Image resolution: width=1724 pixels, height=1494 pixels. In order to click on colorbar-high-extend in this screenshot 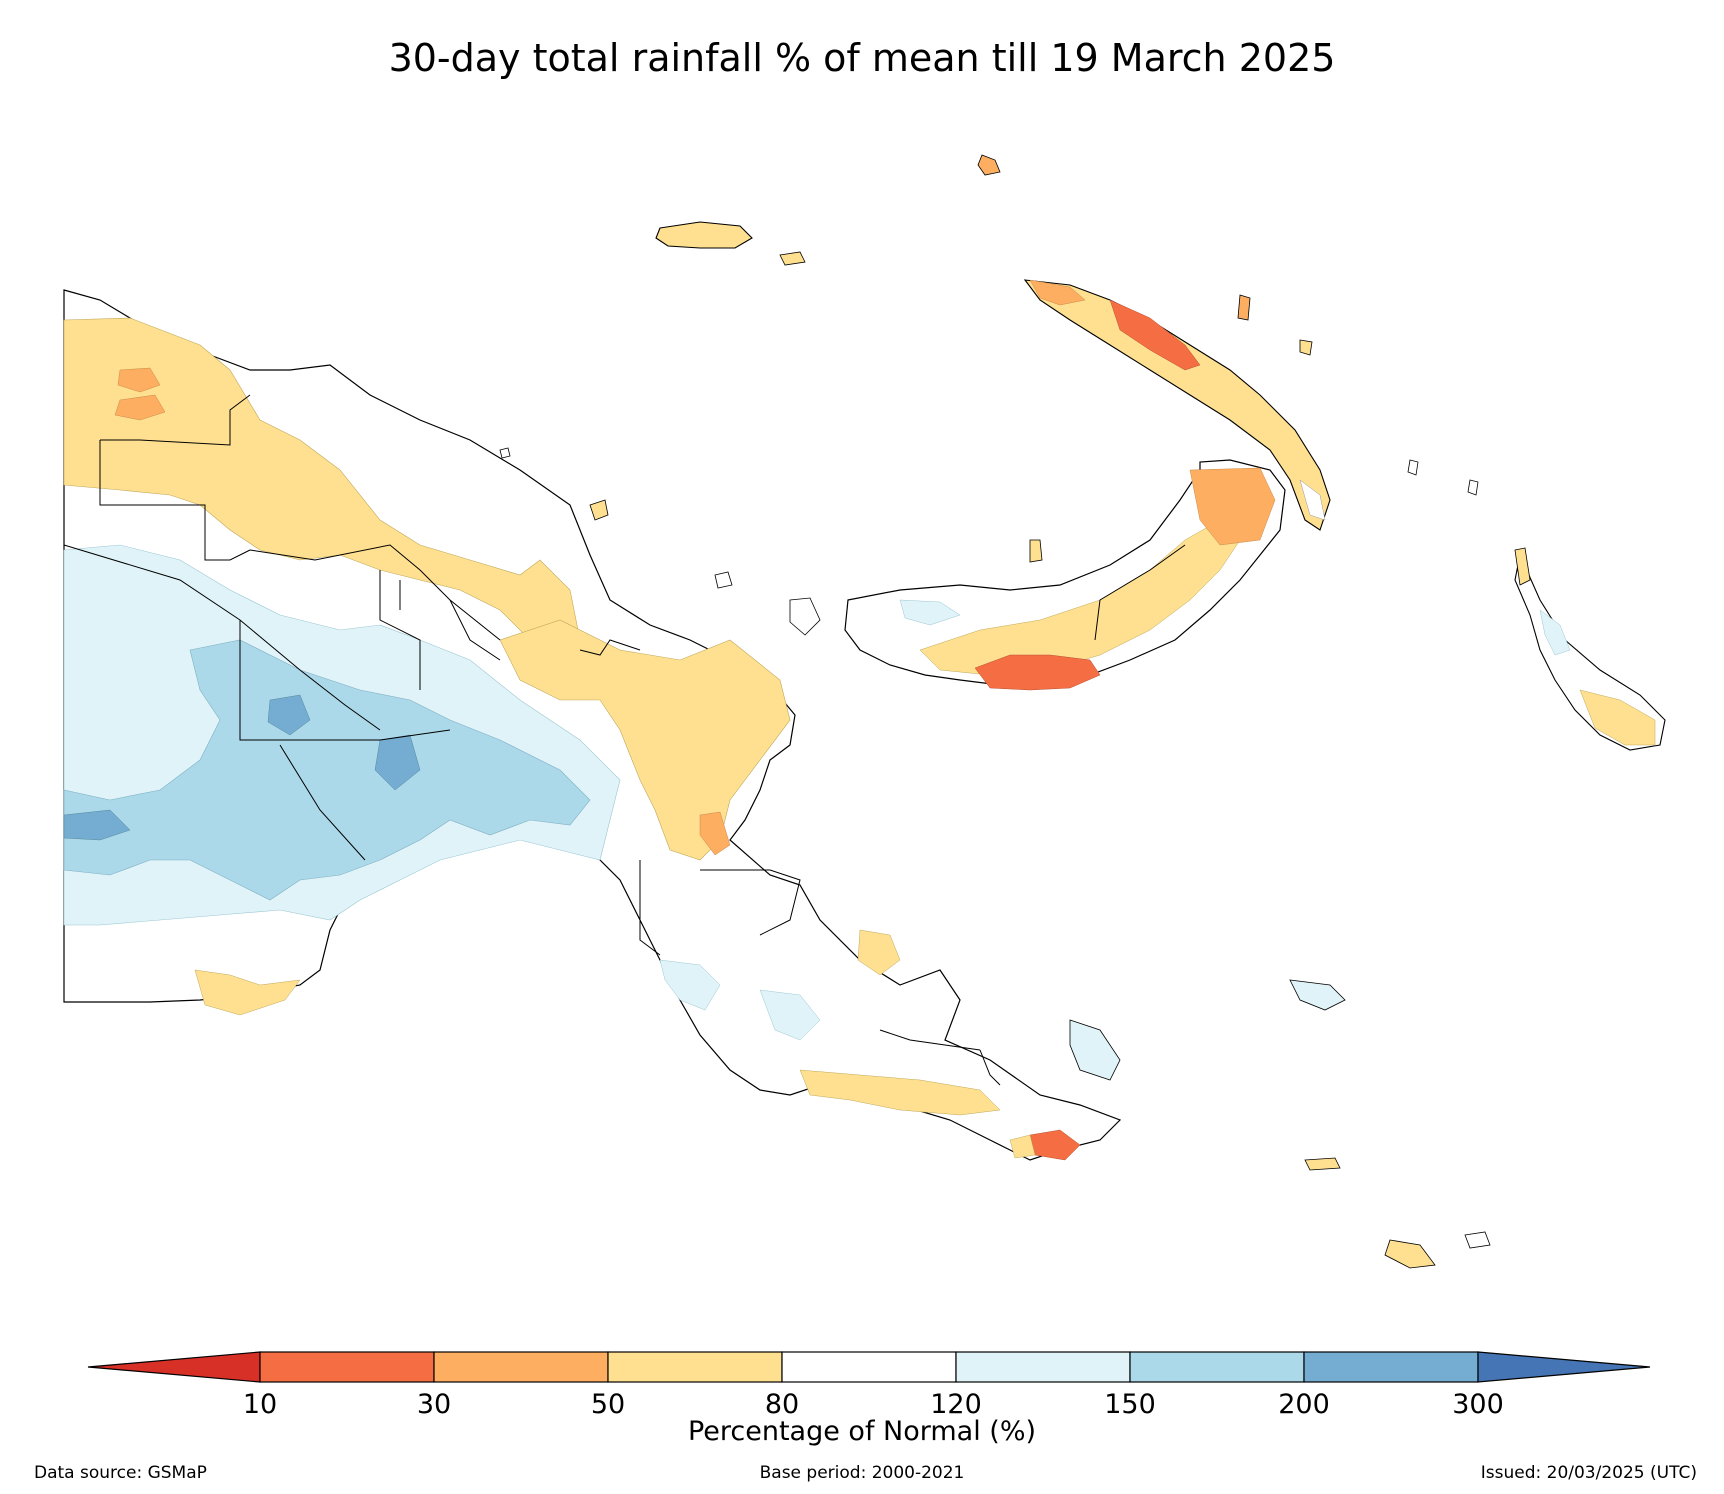, I will do `click(1564, 1367)`.